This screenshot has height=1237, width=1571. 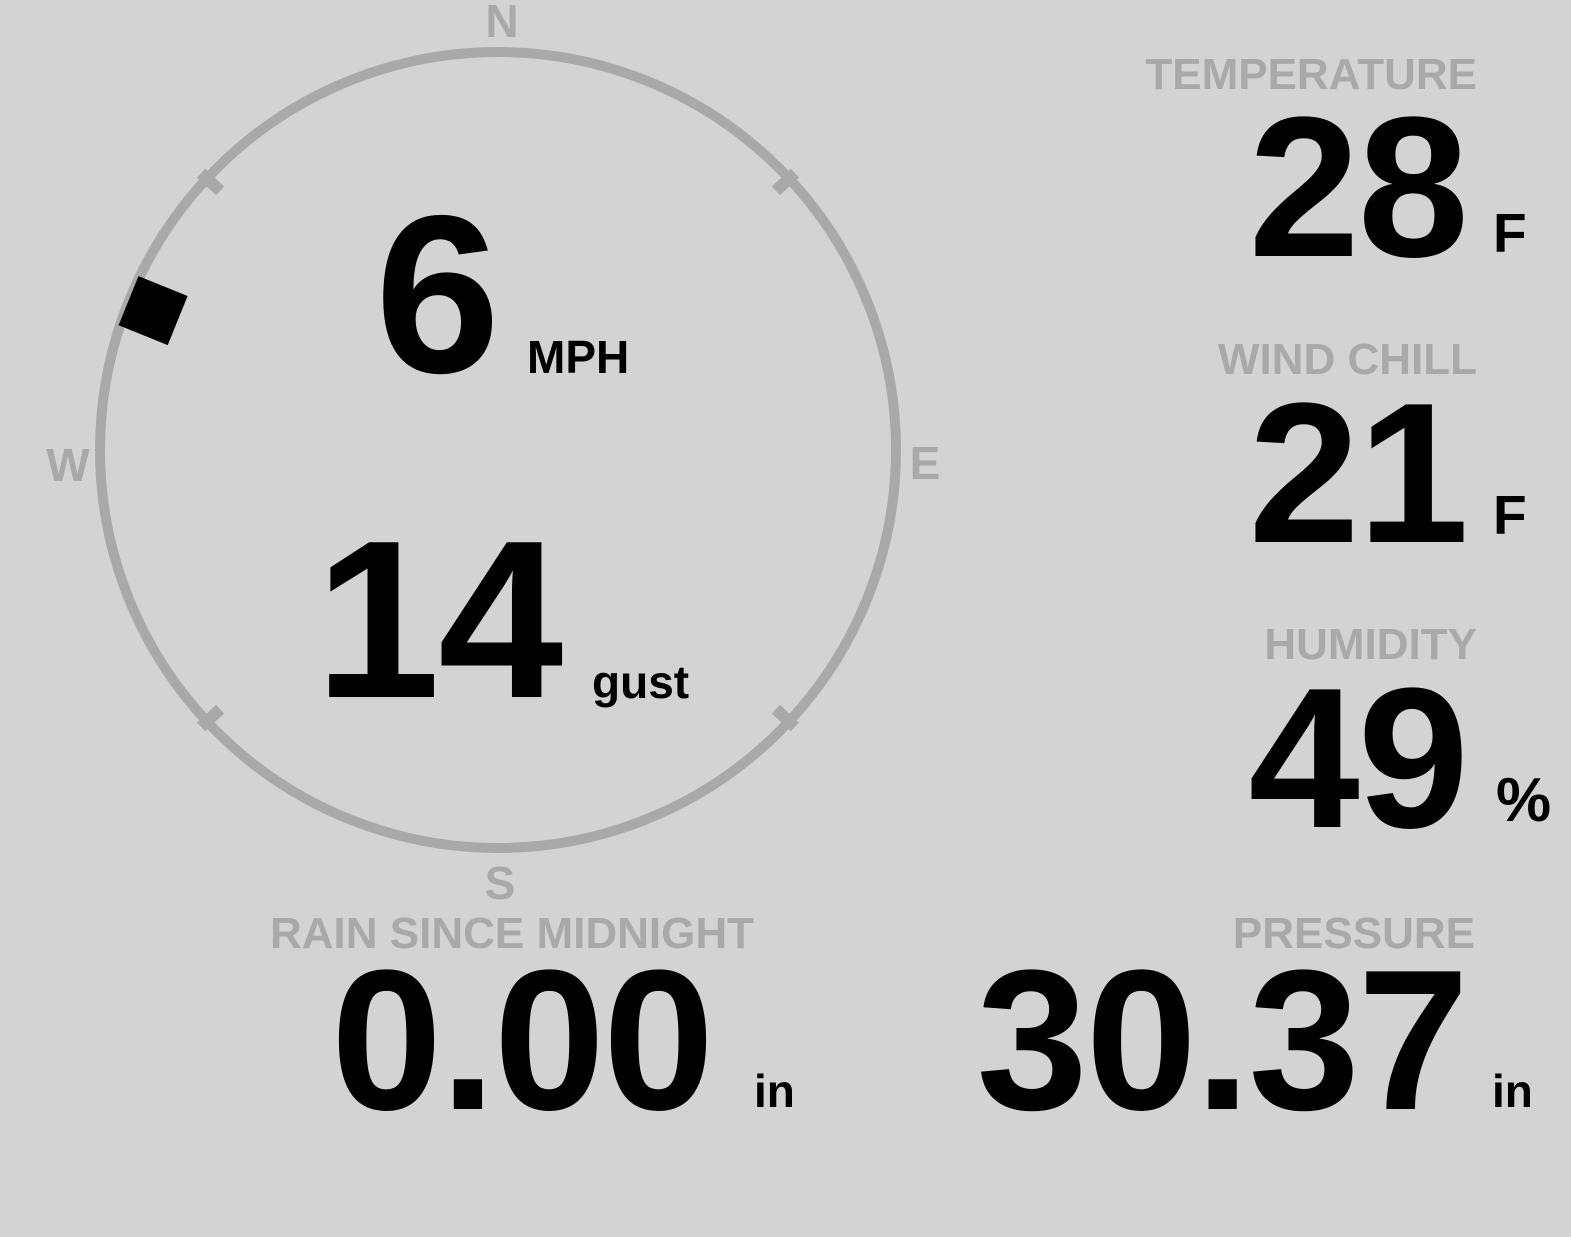 What do you see at coordinates (1353, 933) in the screenshot?
I see `pressure-label: PRESSURE` at bounding box center [1353, 933].